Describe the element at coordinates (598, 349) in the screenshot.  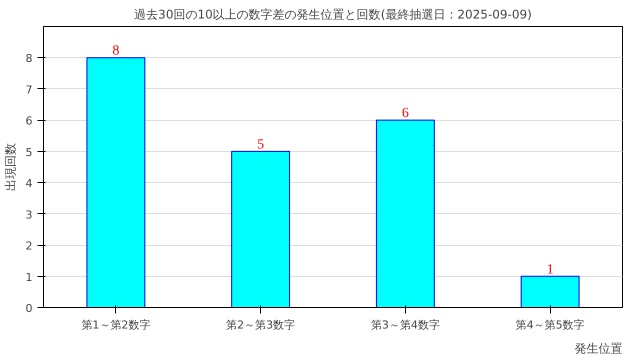
I see `x-axis-title: 発生位置` at that location.